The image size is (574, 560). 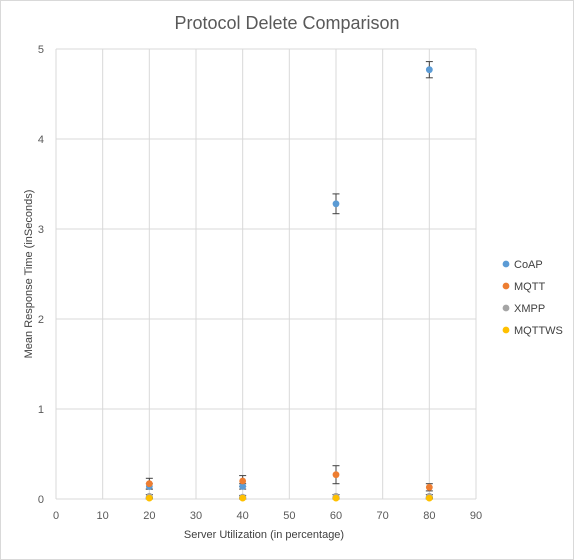 I want to click on legend-label-mqtt: MQTT, so click(x=529, y=287).